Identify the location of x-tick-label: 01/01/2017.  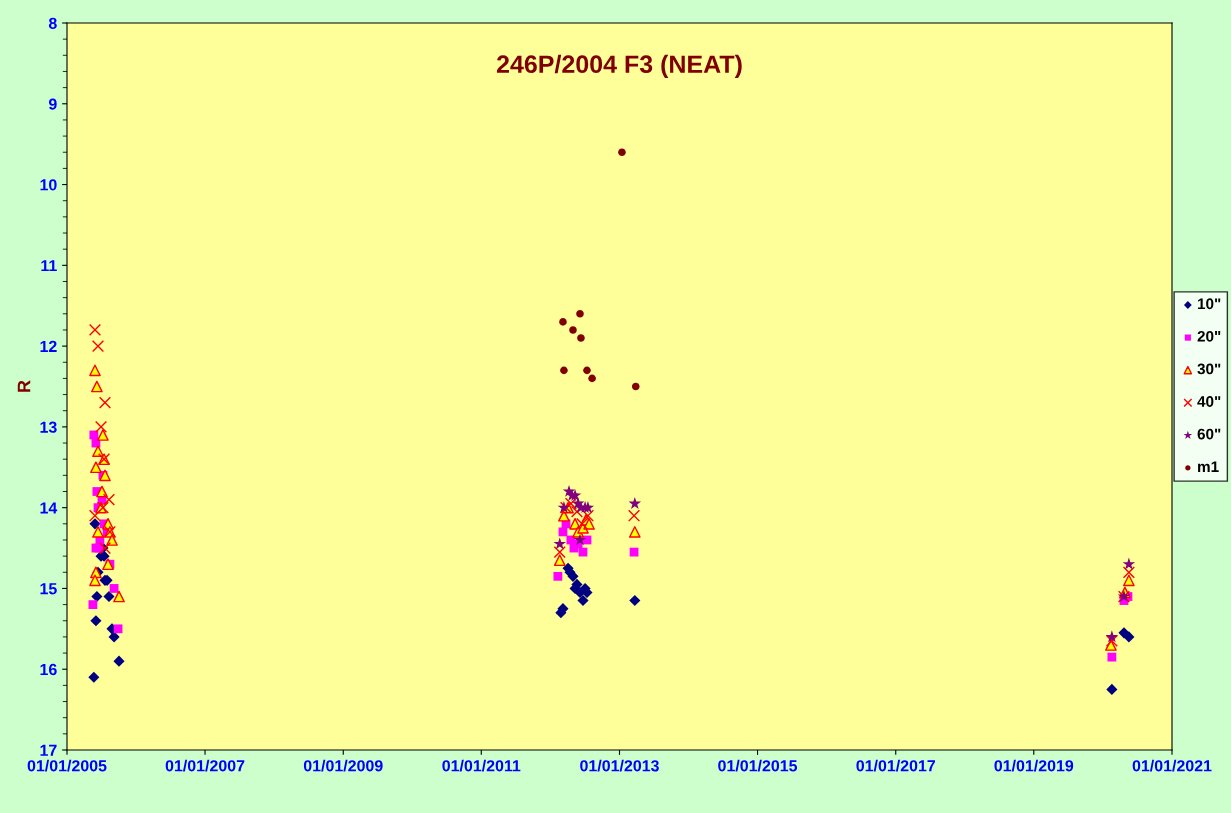
(896, 765).